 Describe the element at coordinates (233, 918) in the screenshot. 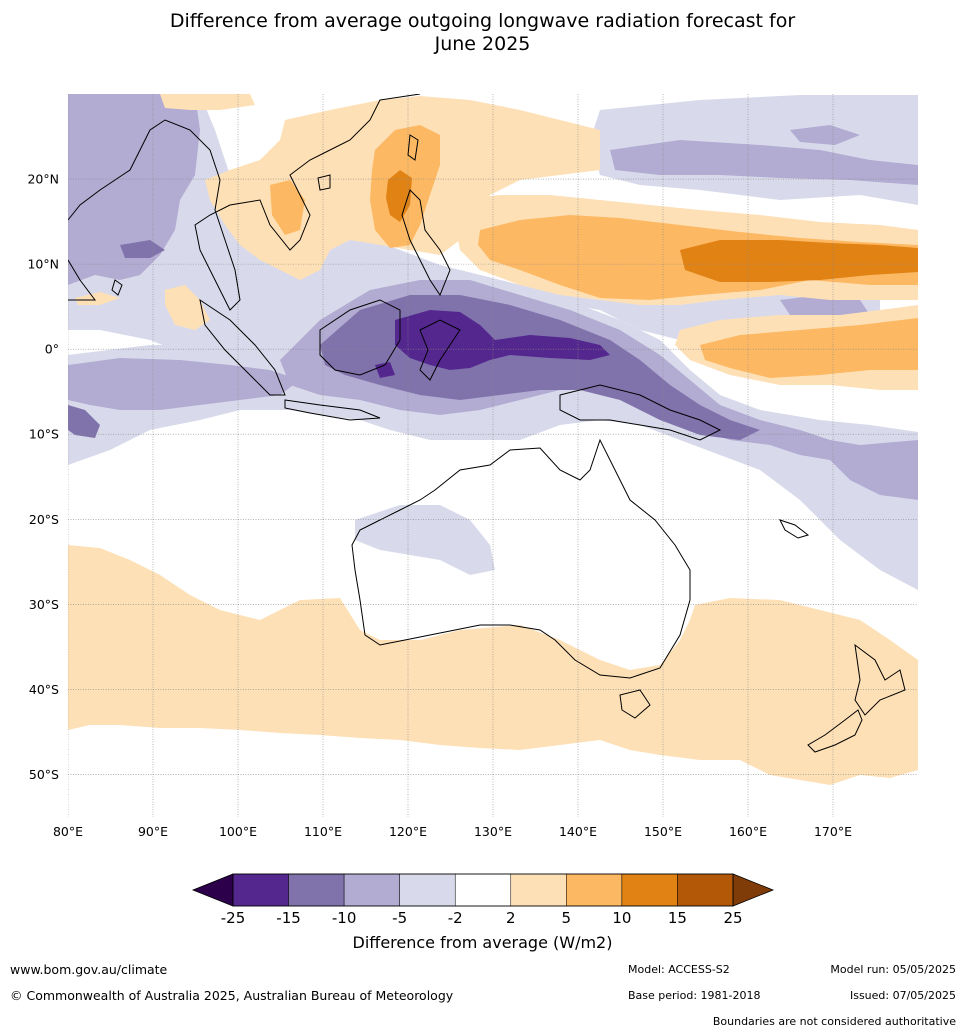

I see `colorbar-tick-label: -25` at that location.